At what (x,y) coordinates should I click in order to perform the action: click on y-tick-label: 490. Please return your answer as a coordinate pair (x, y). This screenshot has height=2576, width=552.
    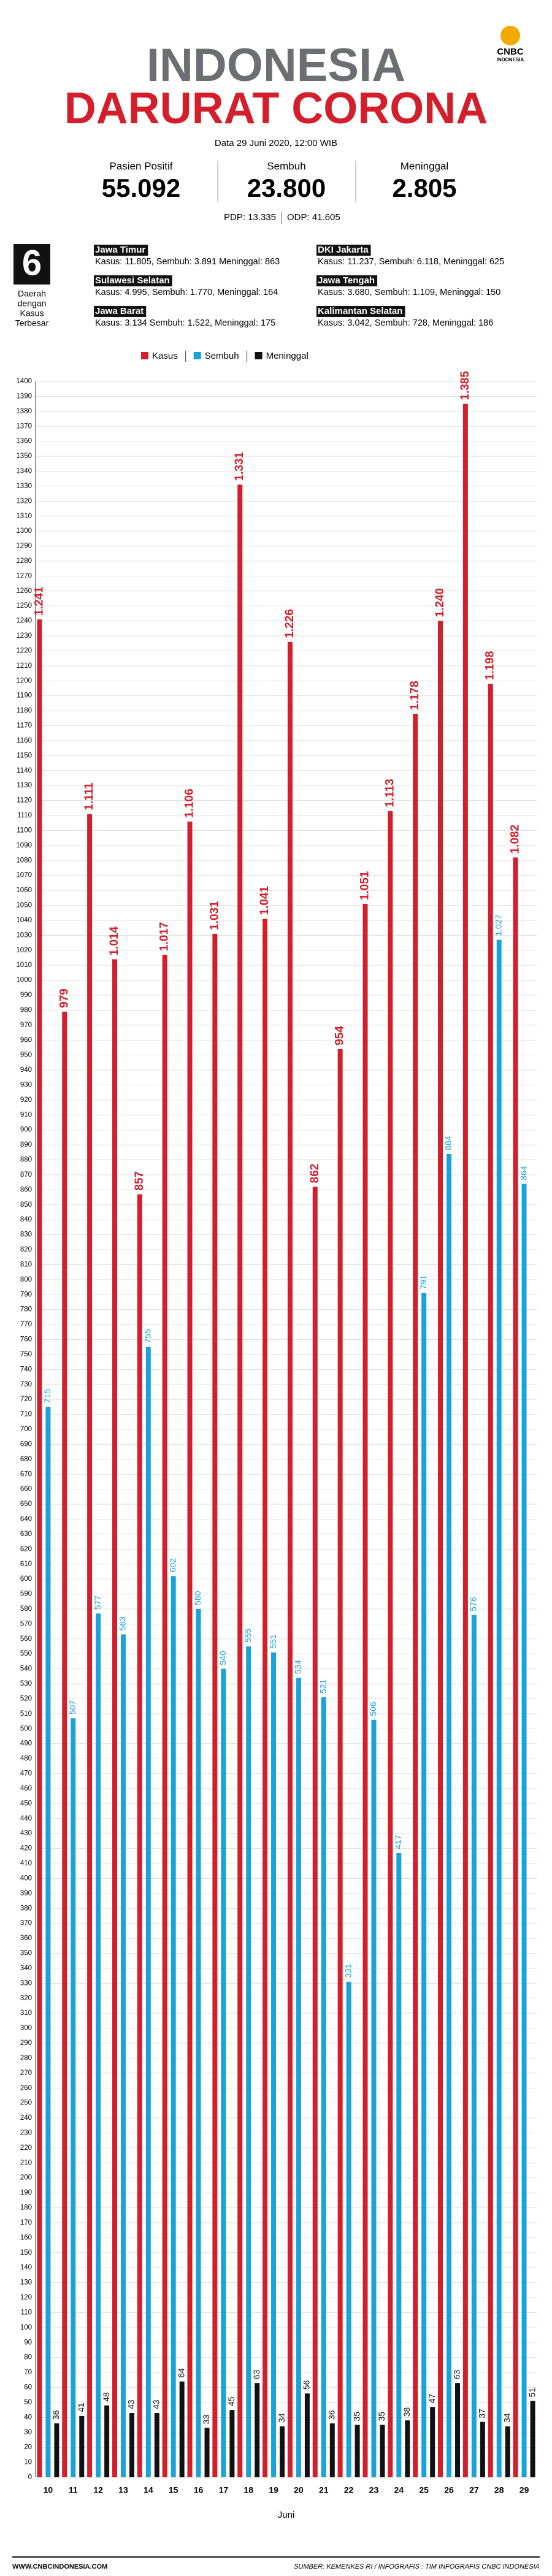
    Looking at the image, I should click on (26, 1744).